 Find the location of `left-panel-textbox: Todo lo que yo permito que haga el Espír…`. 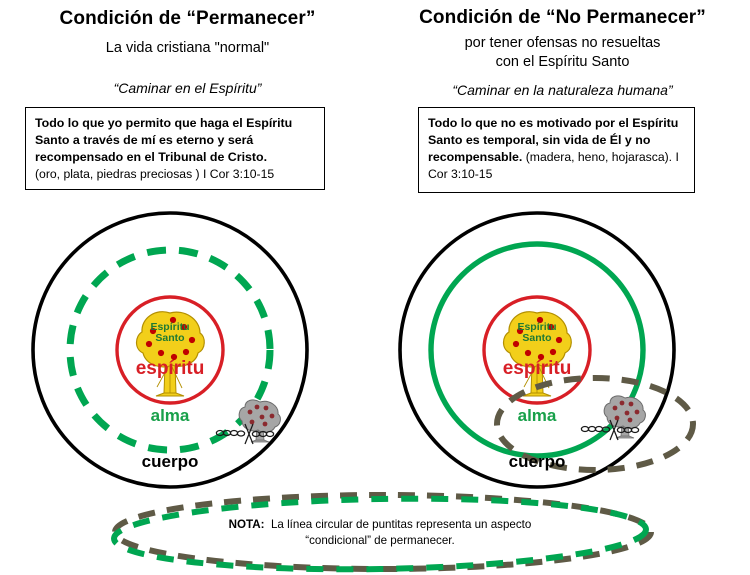

left-panel-textbox: Todo lo que yo permito que haga el Espír… is located at coordinates (175, 148).